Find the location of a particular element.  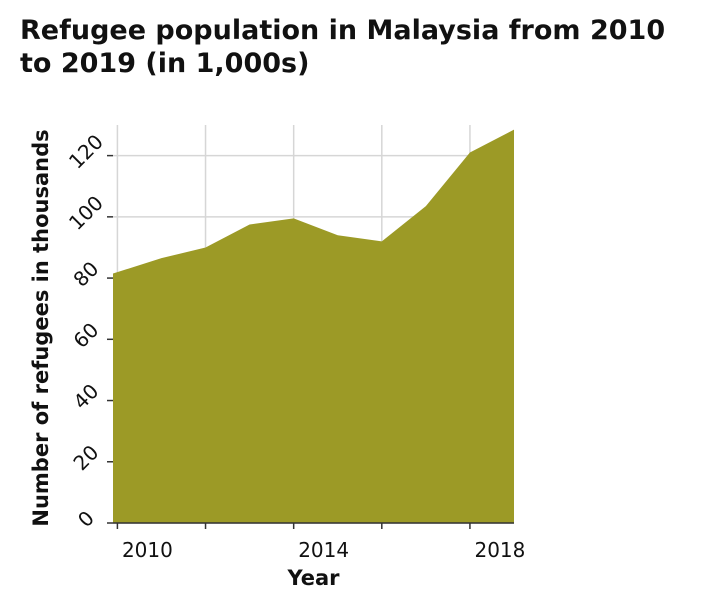

y-tick-label: 120 is located at coordinates (86, 152).